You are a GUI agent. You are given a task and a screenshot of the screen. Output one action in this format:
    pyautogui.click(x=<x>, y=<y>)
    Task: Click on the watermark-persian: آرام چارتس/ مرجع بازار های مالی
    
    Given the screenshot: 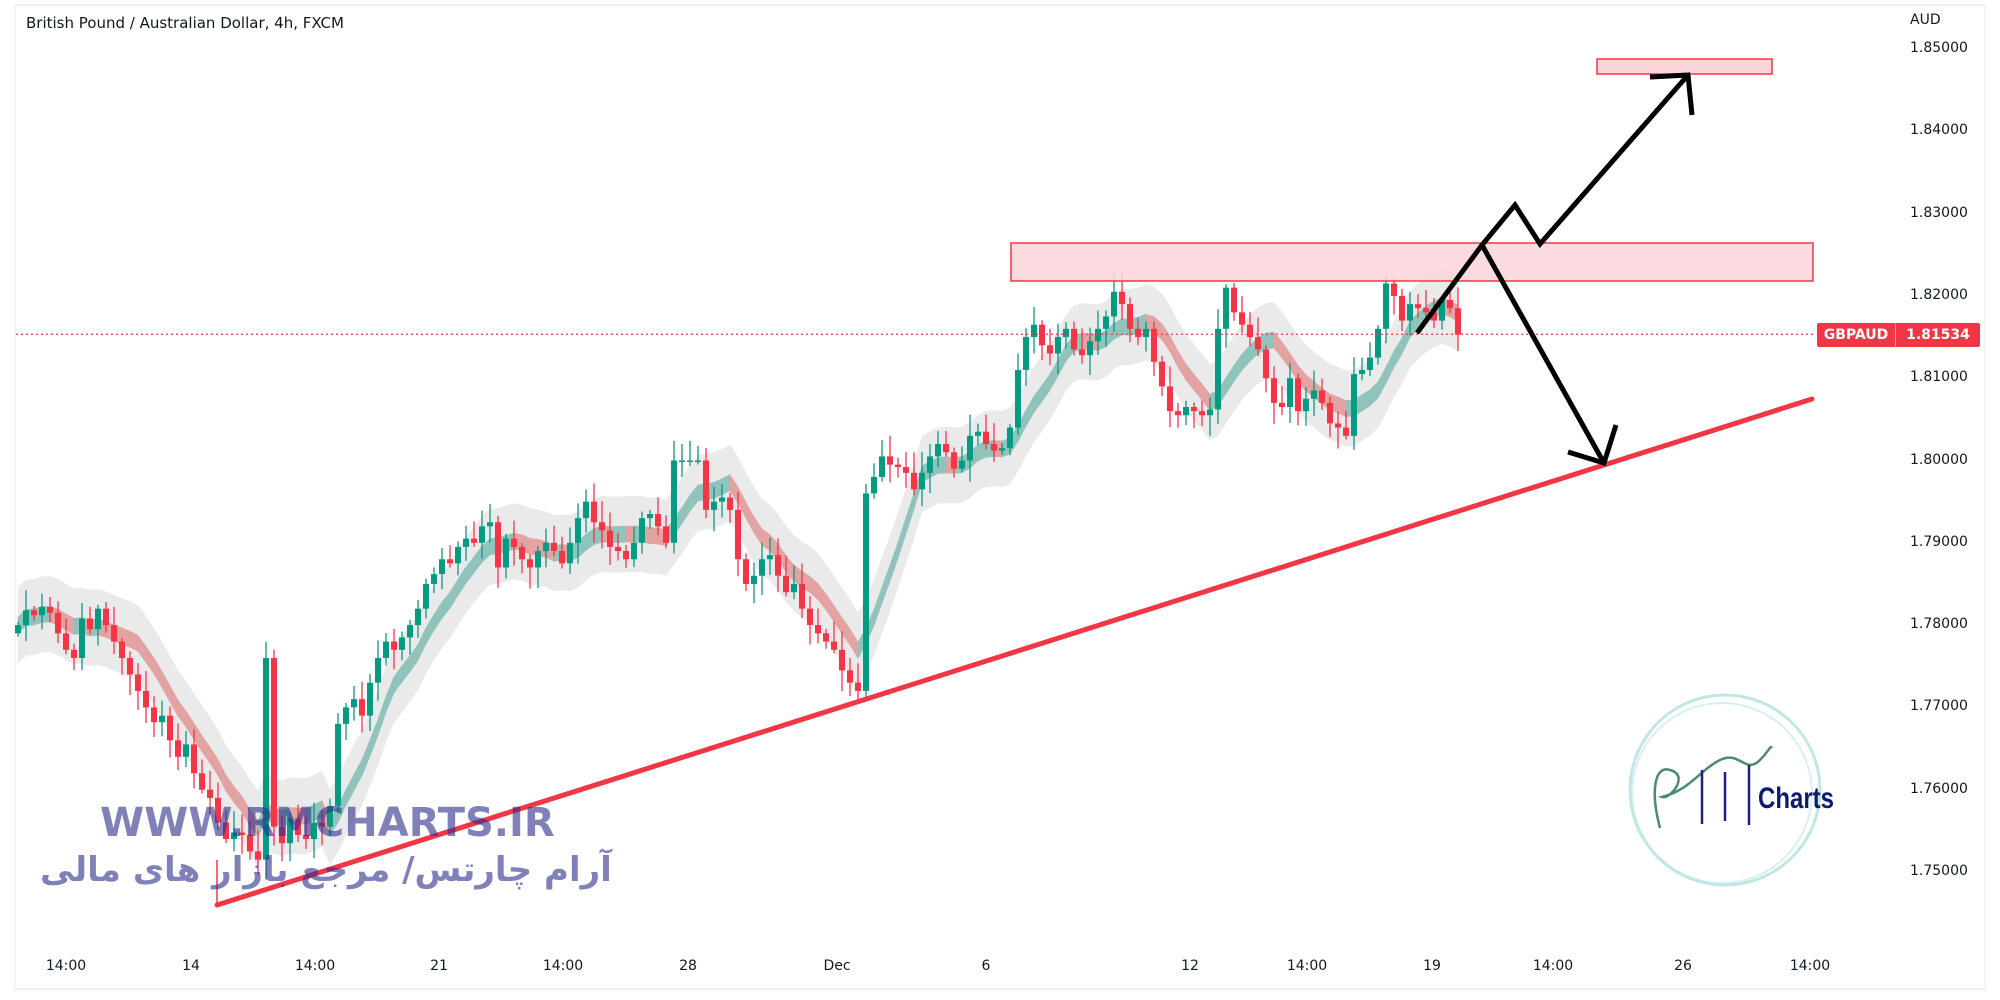 What is the action you would take?
    pyautogui.click(x=326, y=870)
    